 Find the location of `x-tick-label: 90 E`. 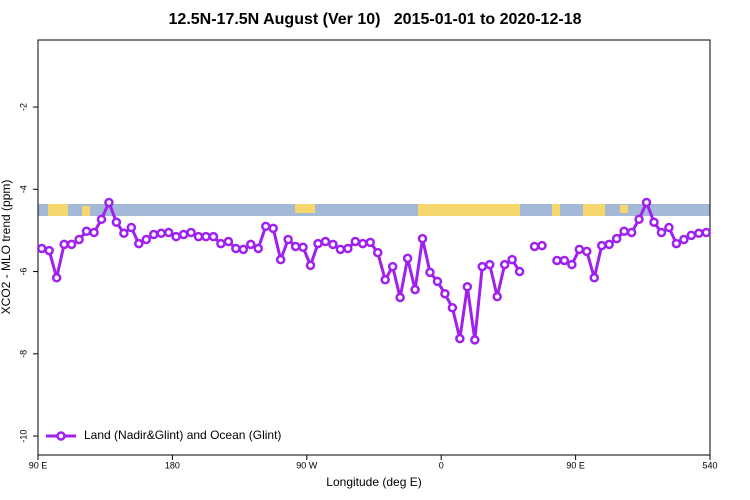

x-tick-label: 90 E is located at coordinates (575, 465).